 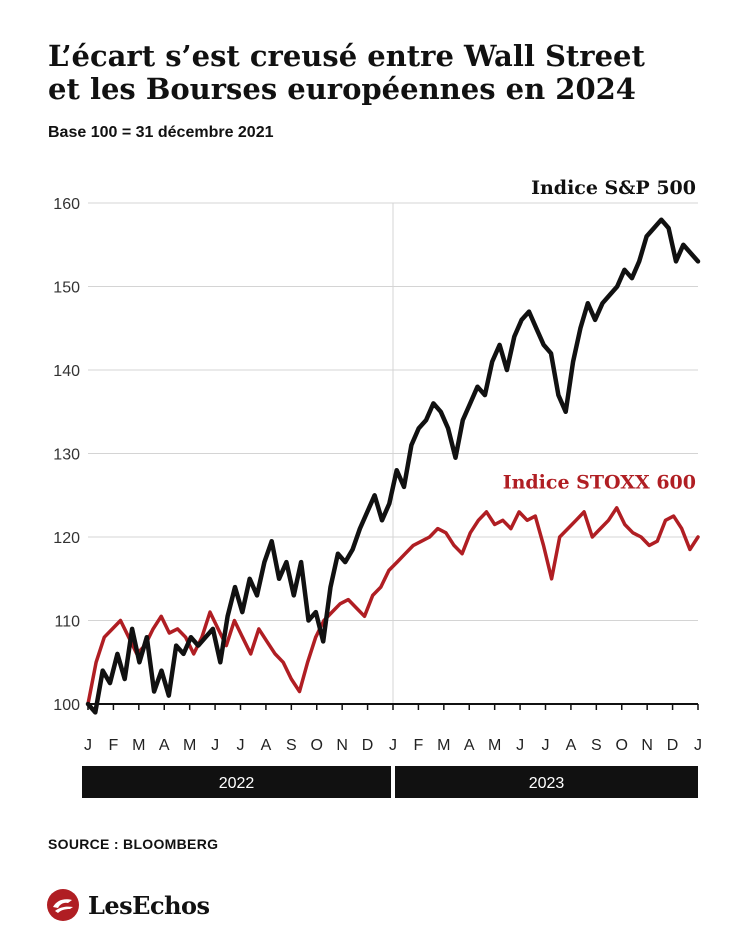 I want to click on y-tick-label: 120, so click(x=66, y=538).